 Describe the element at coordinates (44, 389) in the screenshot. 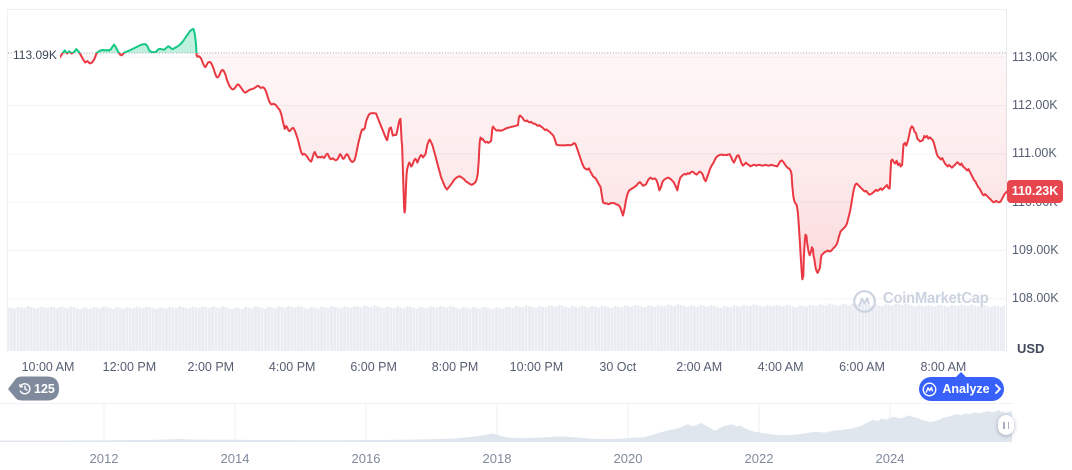

I see `svg-text: 125` at that location.